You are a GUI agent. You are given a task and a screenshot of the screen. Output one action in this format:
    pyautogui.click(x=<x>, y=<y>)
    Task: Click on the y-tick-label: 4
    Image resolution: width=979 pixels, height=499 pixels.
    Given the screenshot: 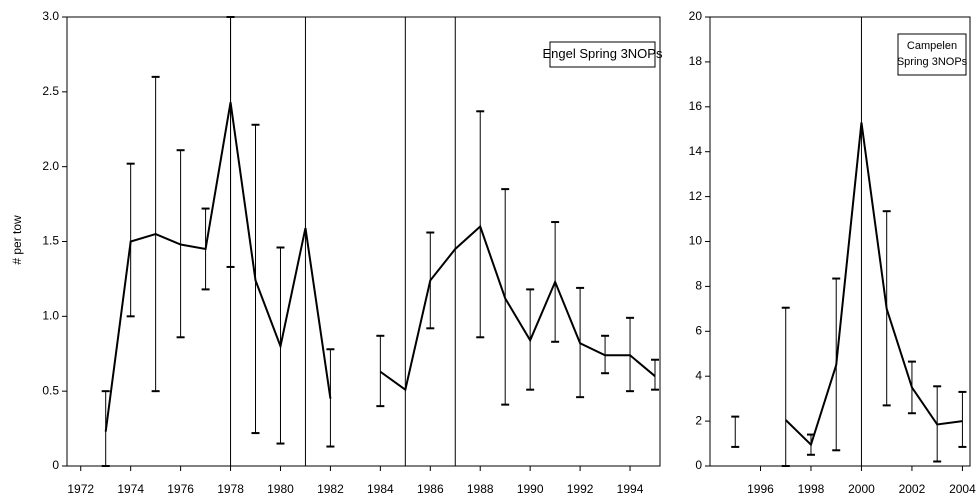 What is the action you would take?
    pyautogui.click(x=698, y=375)
    